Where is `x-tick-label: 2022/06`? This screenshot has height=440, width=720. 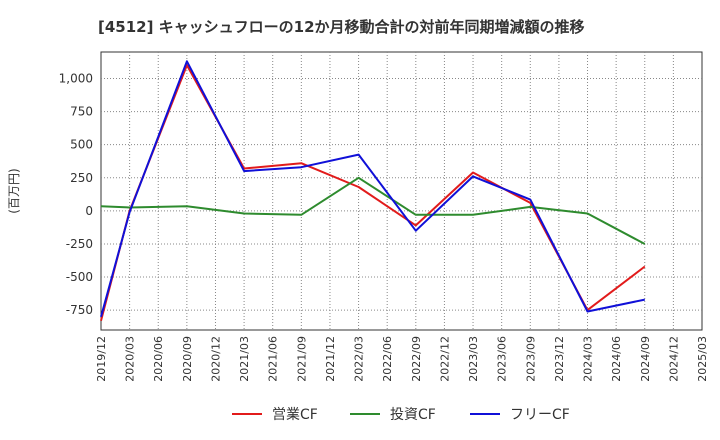
x-tick-label: 2022/06 is located at coordinates (387, 359).